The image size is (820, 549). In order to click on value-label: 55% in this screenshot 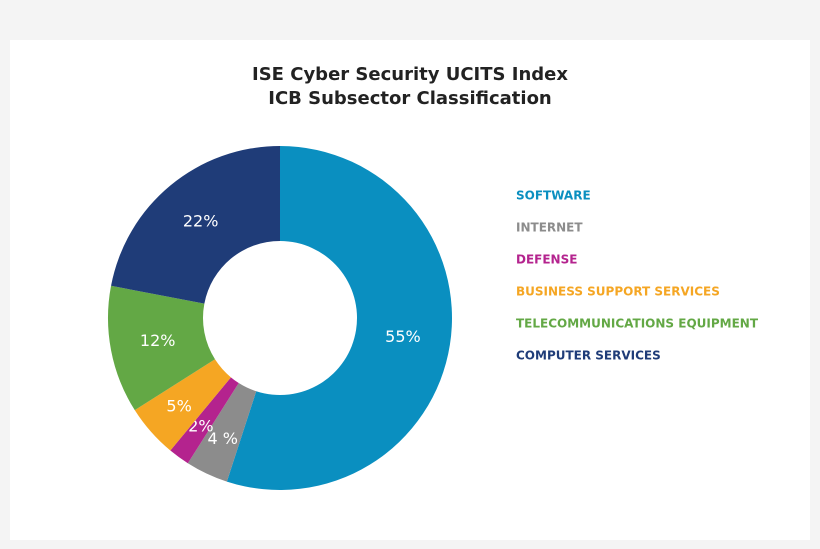, I will do `click(403, 336)`.